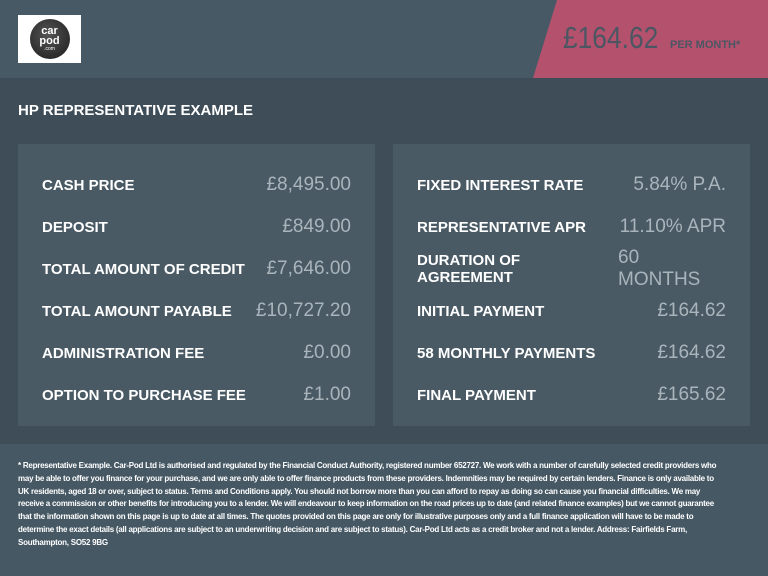 The height and width of the screenshot is (576, 768). What do you see at coordinates (571, 268) in the screenshot?
I see `finance-row: DURATION OF AGREEMENT 60 MONTHS` at bounding box center [571, 268].